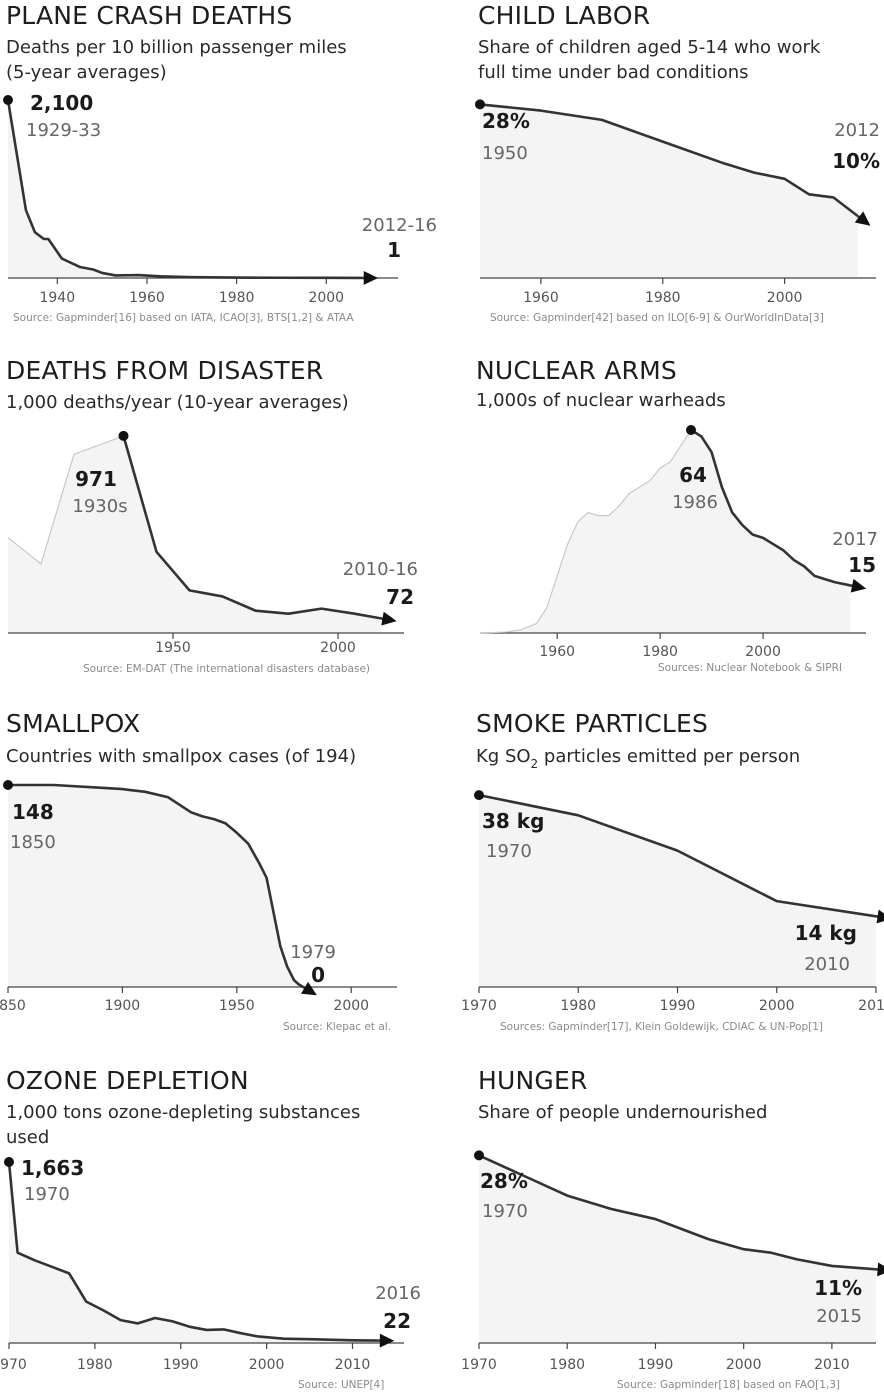 Image resolution: width=884 pixels, height=1393 pixels. Describe the element at coordinates (181, 756) in the screenshot. I see `chart-subtitle-line: Countries with smallpox cases (of 194)` at that location.